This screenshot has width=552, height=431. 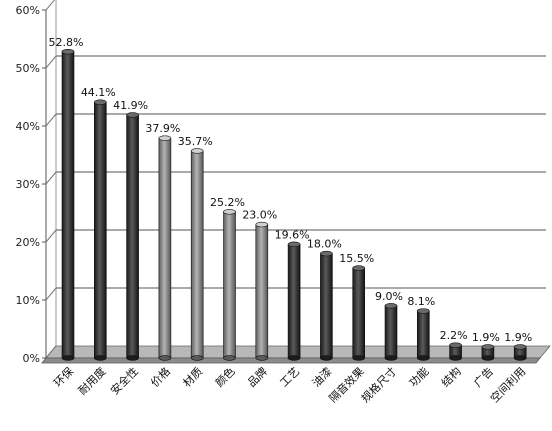 I want to click on y-tick-label: 30%, so click(x=28, y=184).